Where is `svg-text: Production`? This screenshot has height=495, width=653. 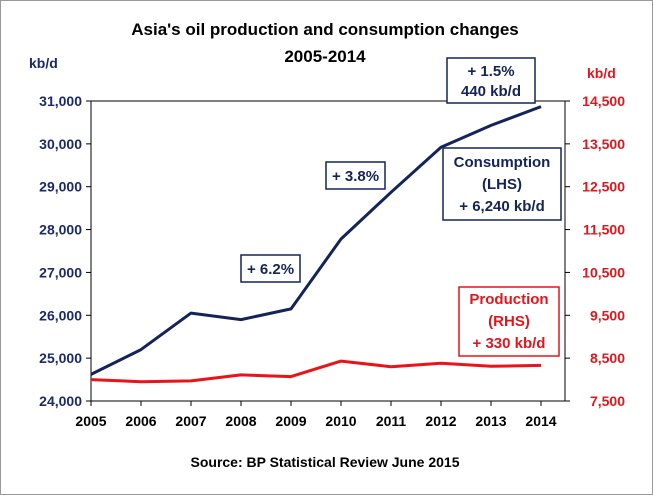 svg-text: Production is located at coordinates (508, 299).